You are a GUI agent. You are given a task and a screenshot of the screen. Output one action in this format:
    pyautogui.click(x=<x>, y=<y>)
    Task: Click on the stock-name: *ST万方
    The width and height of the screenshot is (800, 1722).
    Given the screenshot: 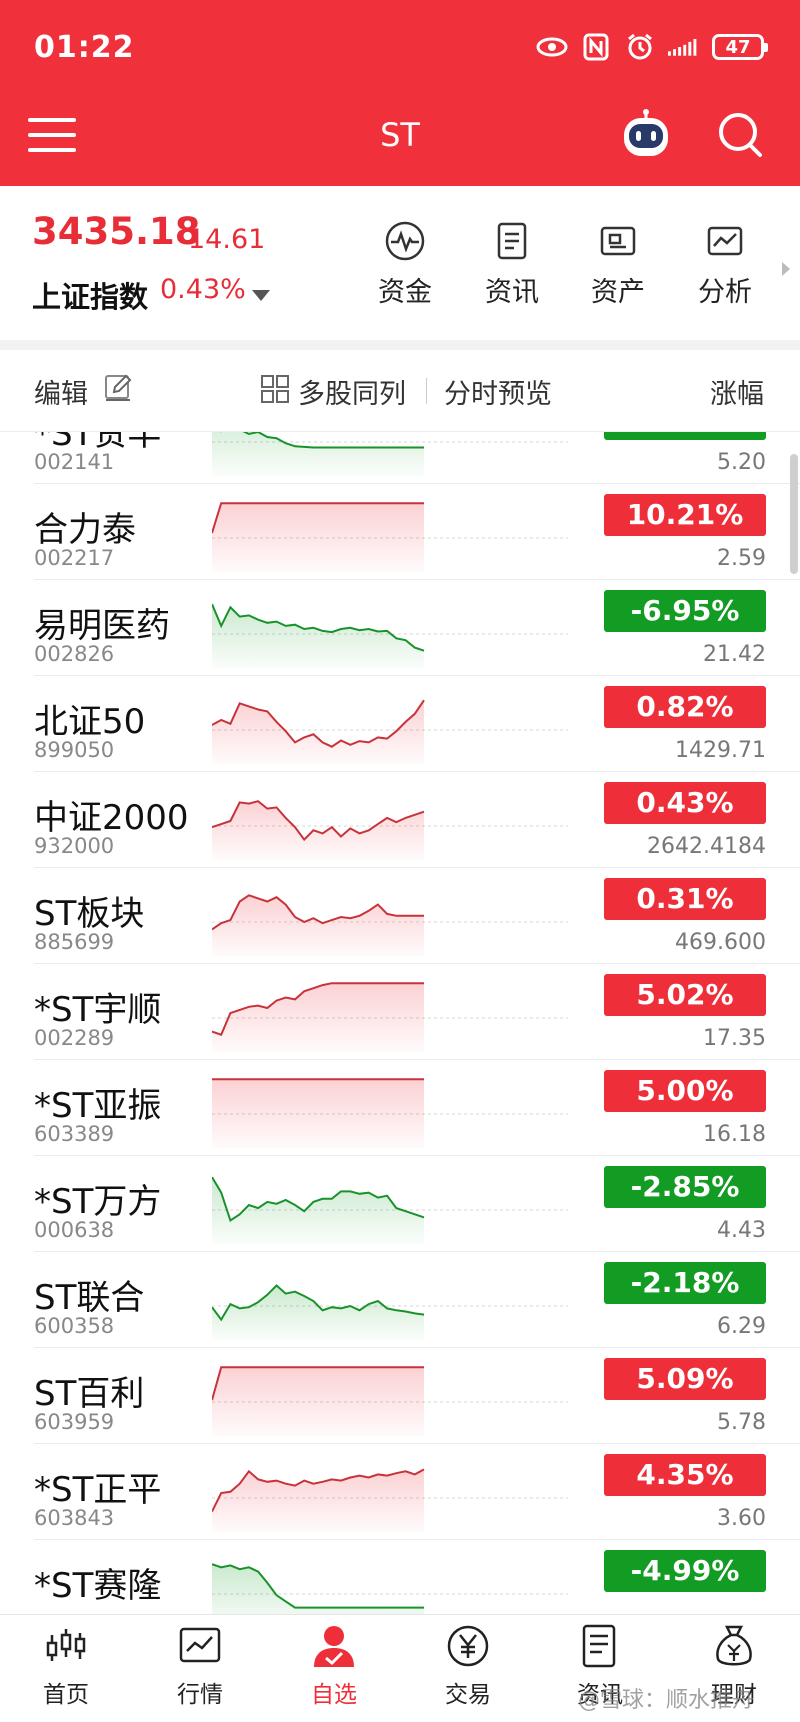 What is the action you would take?
    pyautogui.click(x=98, y=1202)
    